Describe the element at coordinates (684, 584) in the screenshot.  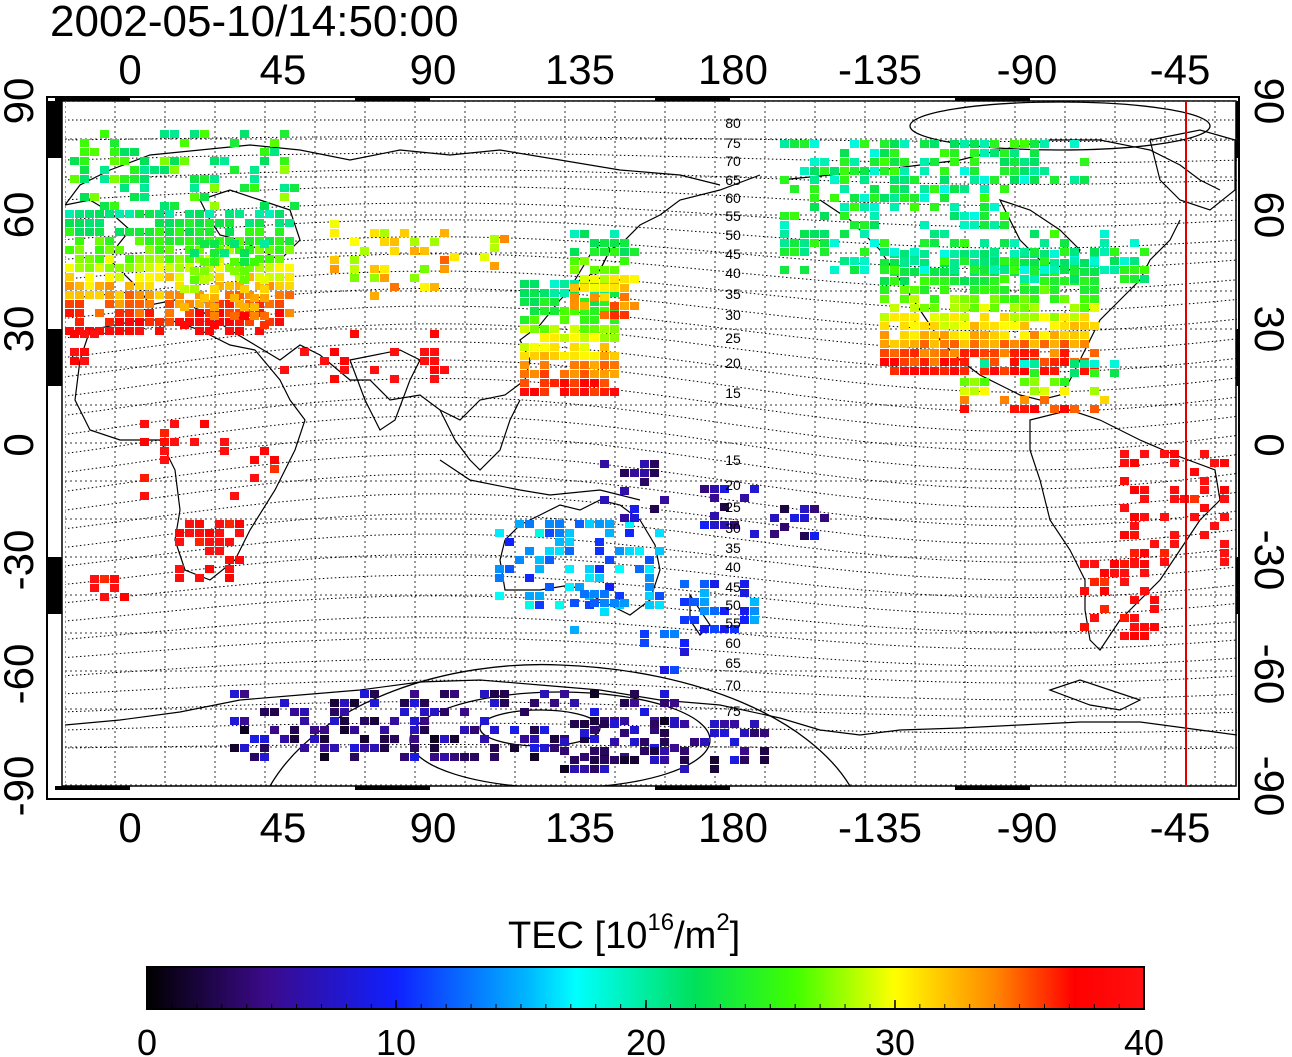
I see `tec-cell-new-zealand` at that location.